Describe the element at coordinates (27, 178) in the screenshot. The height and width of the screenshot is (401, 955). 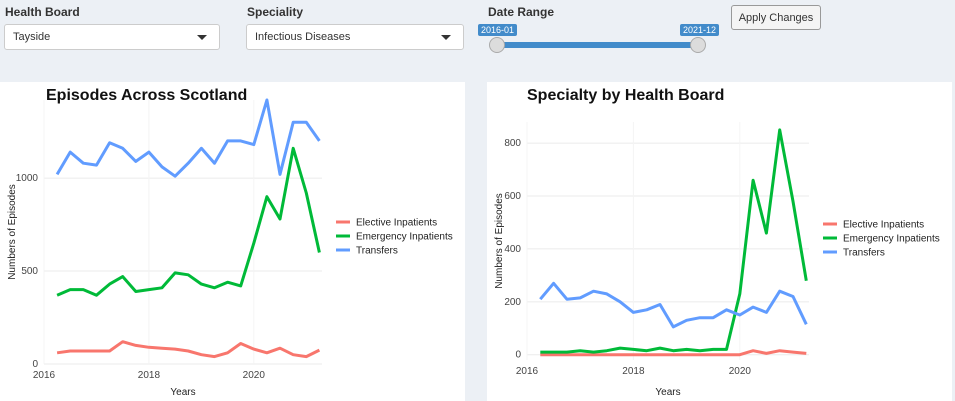
I see `y-tick-label: 1000` at that location.